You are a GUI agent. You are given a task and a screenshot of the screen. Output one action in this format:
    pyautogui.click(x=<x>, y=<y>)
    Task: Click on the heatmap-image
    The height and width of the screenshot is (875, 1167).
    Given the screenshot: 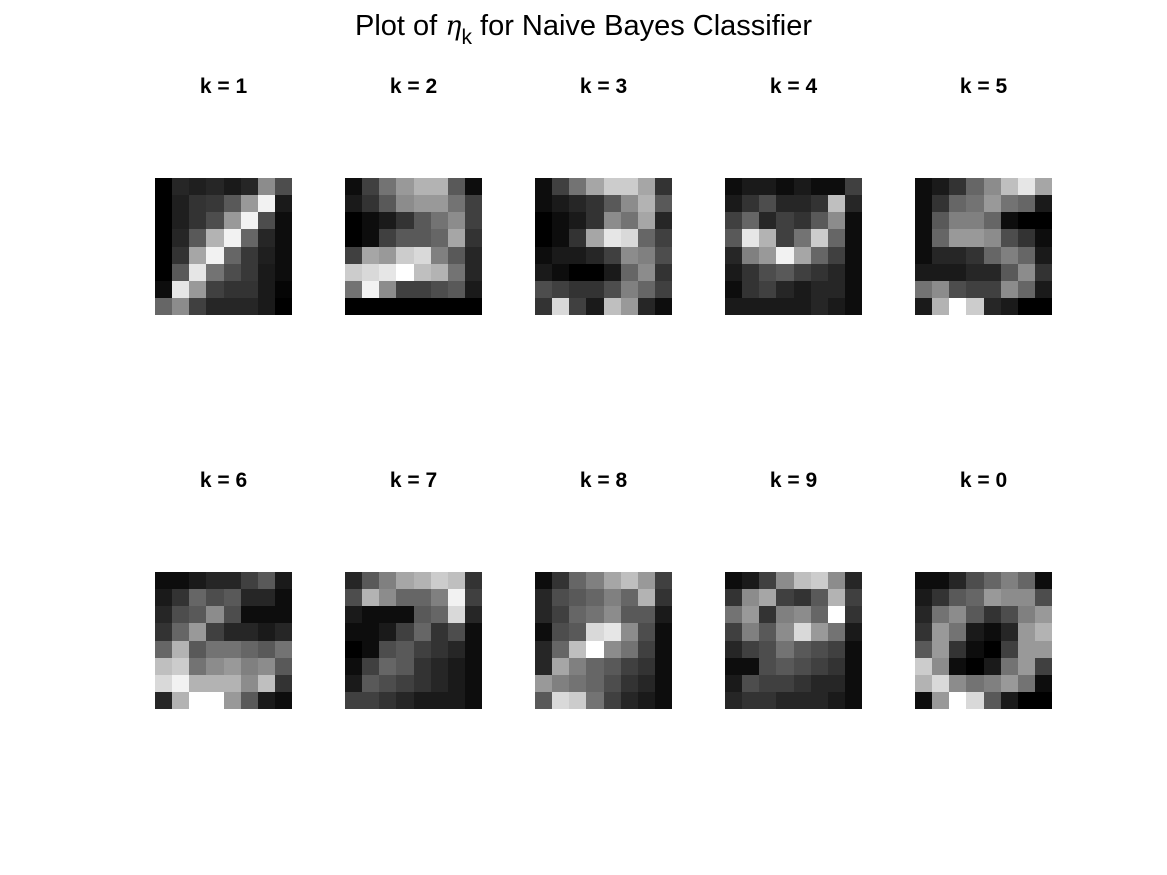 What is the action you would take?
    pyautogui.click(x=983, y=640)
    